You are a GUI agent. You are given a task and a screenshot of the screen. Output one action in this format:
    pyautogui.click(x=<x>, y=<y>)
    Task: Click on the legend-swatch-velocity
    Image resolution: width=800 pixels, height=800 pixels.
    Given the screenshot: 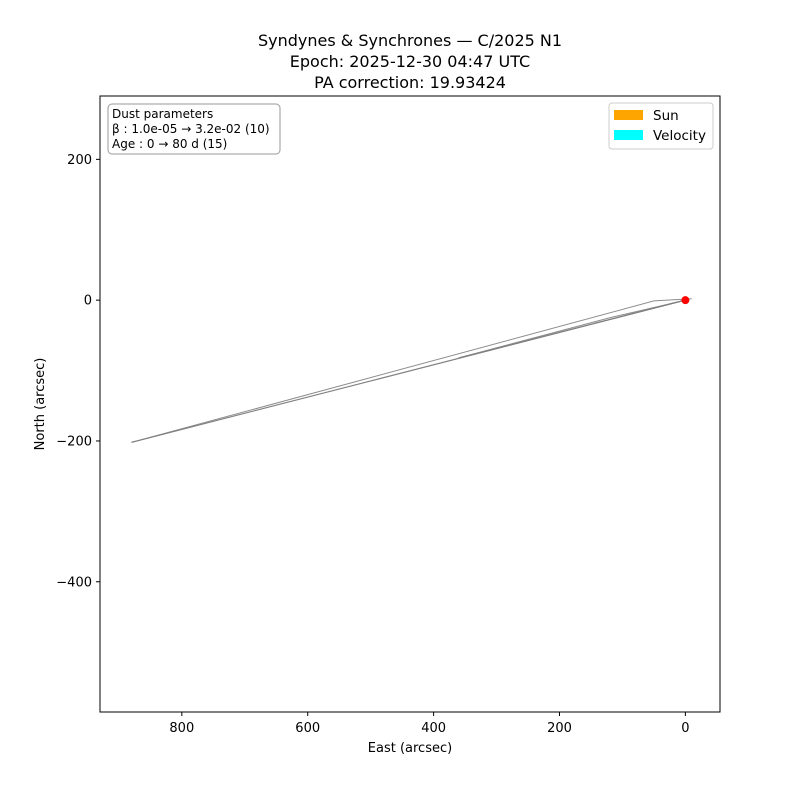 What is the action you would take?
    pyautogui.click(x=628, y=135)
    